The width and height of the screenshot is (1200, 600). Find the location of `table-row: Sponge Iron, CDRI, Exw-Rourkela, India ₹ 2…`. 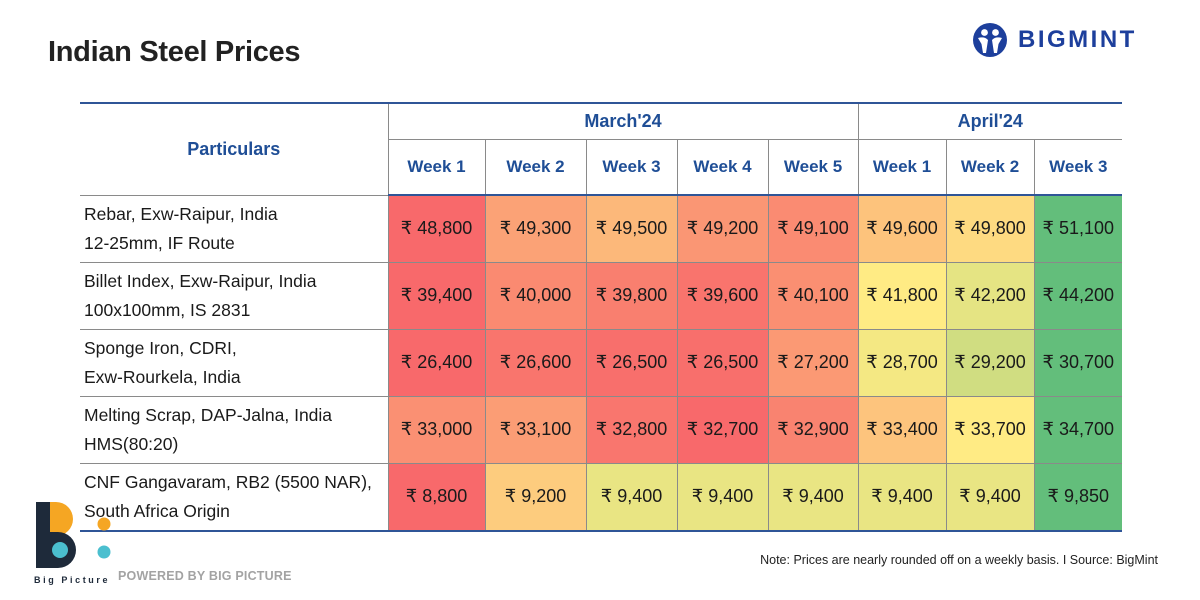

table-row: Sponge Iron, CDRI, Exw-Rourkela, India ₹ 2… is located at coordinates (601, 362).